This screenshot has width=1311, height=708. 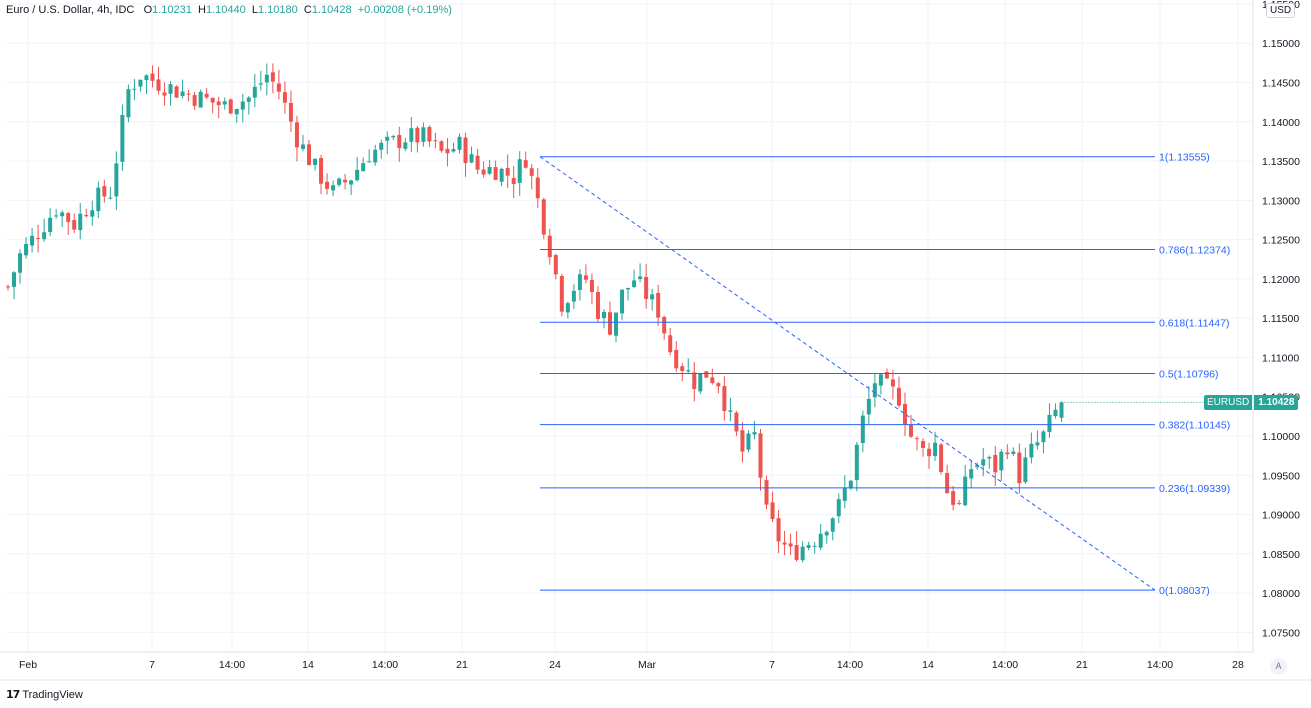 I want to click on low-label: L, so click(x=254, y=10).